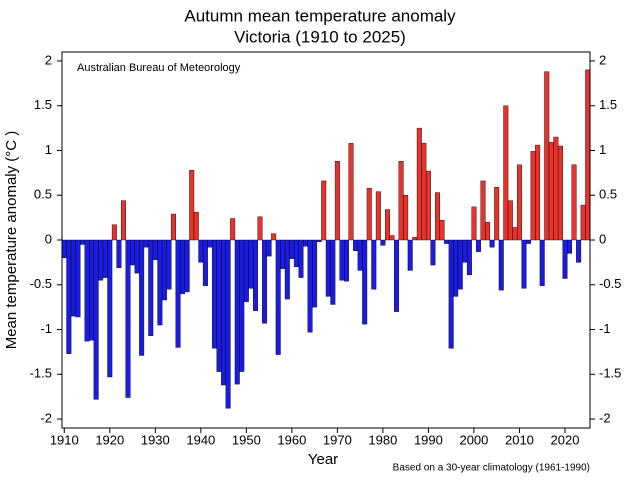 The image size is (640, 480). What do you see at coordinates (605, 328) in the screenshot?
I see `y-tick-label-right: -1` at bounding box center [605, 328].